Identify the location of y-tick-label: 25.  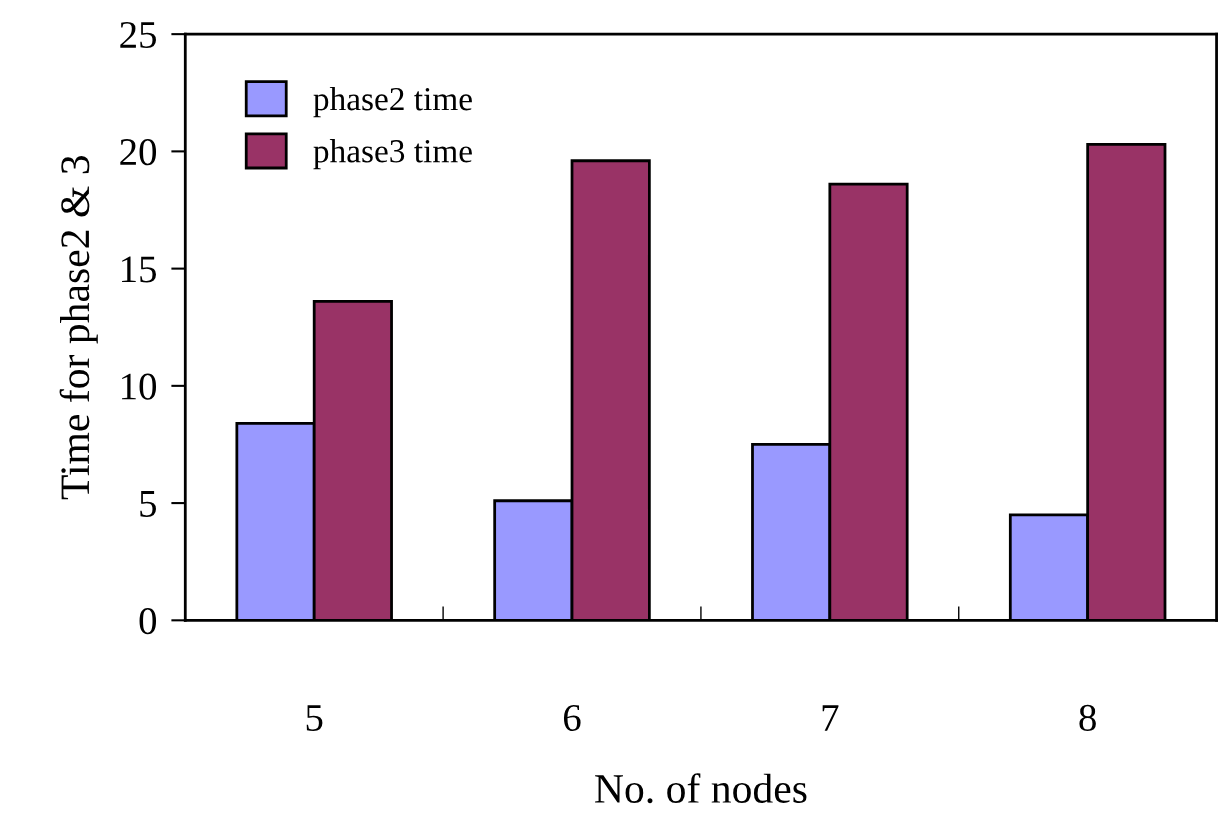
(138, 35).